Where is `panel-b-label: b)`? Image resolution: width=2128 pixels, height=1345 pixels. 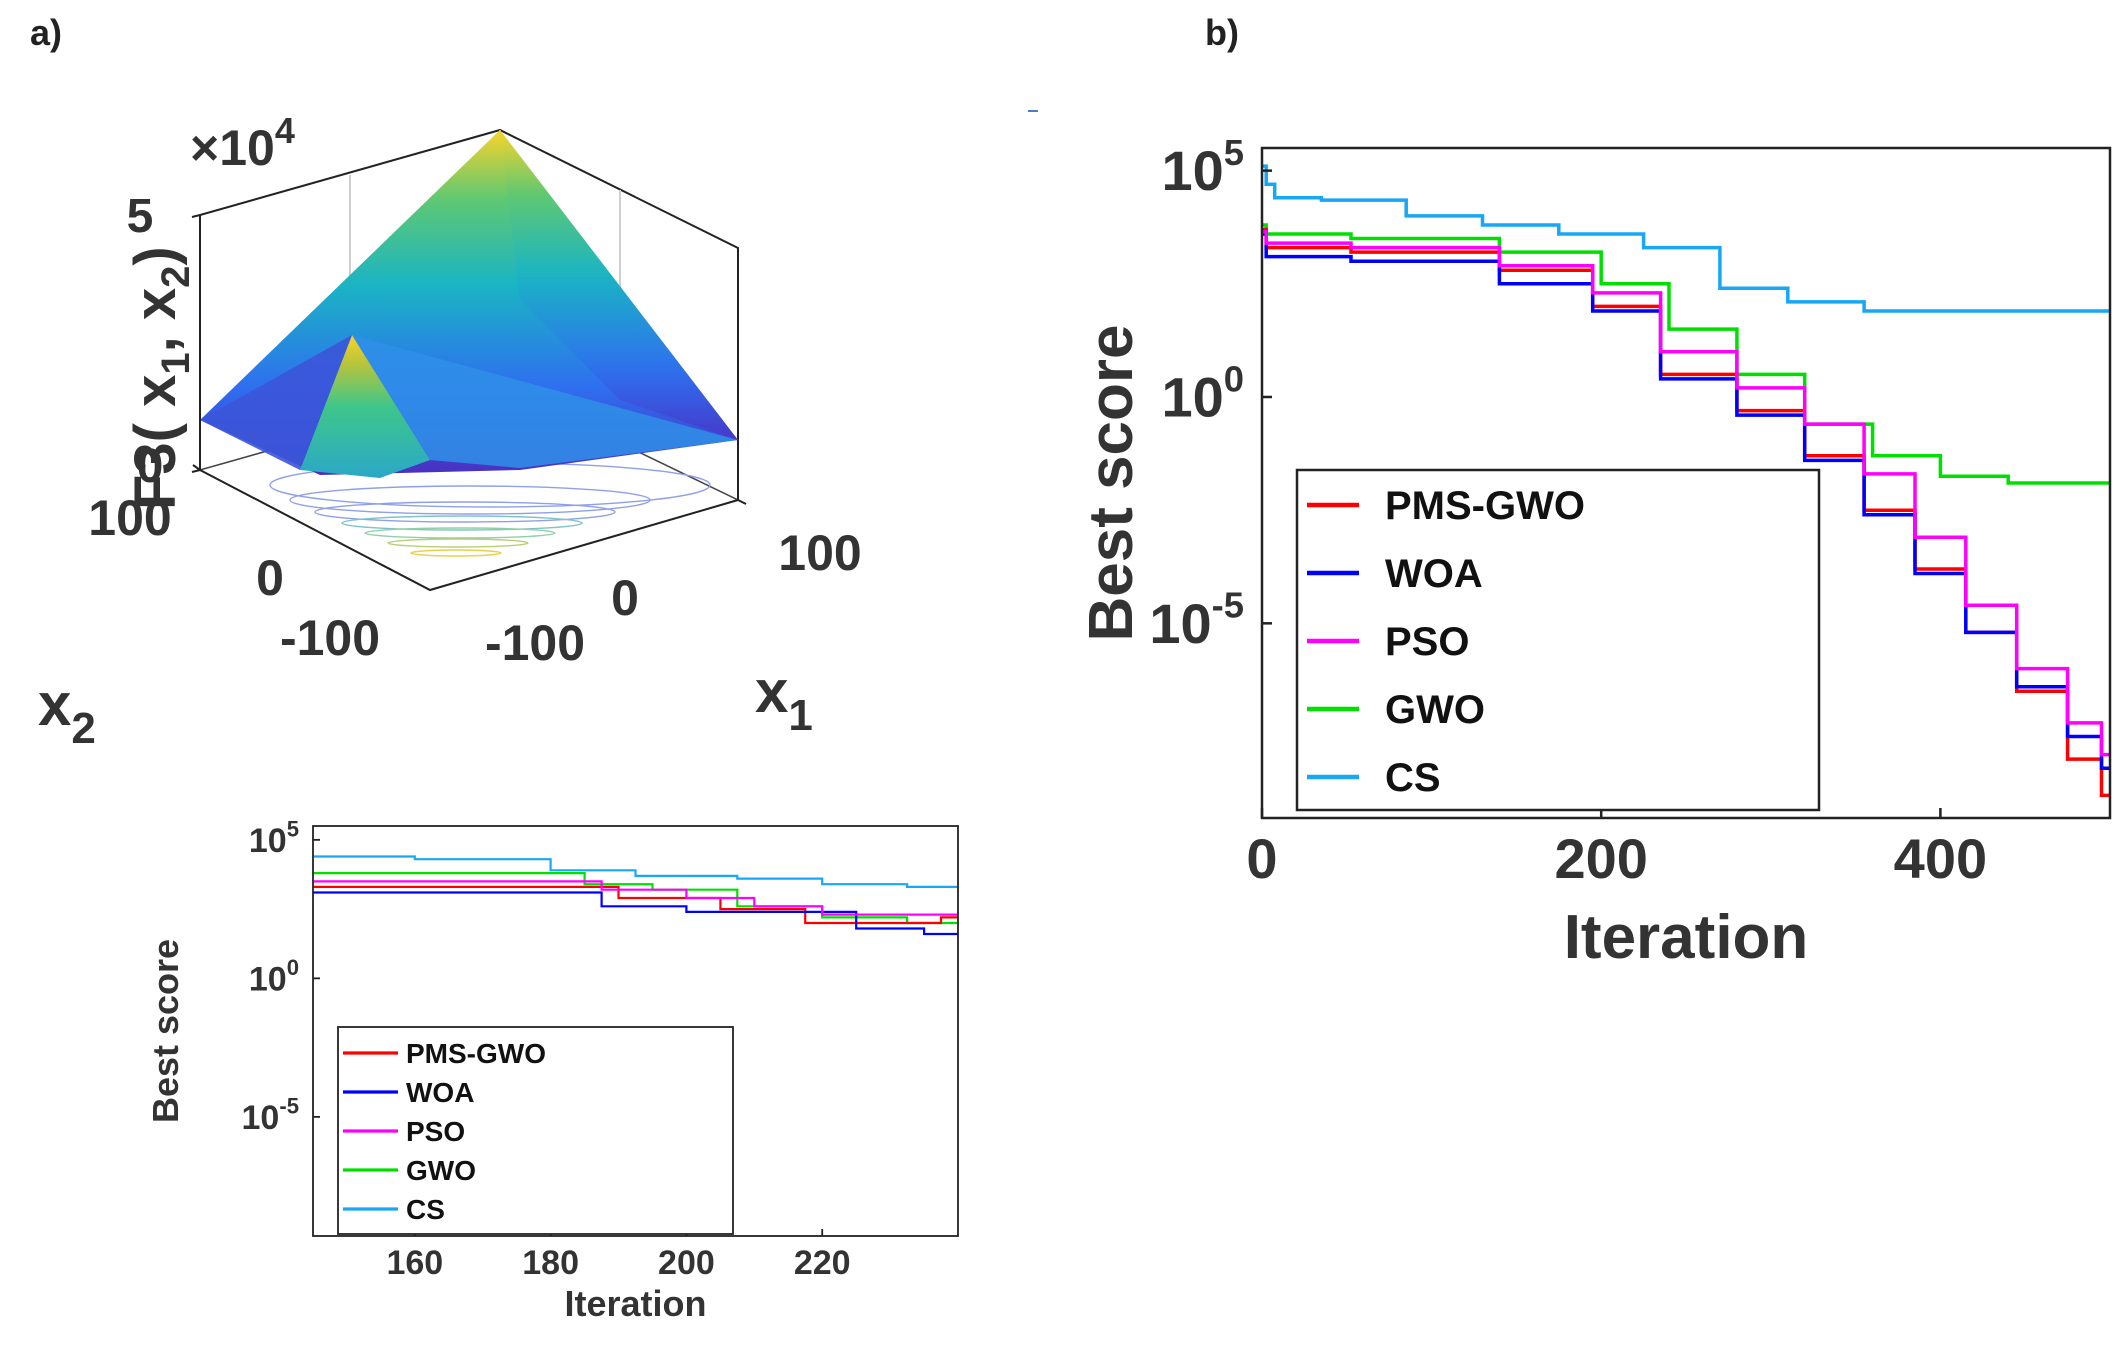 panel-b-label: b) is located at coordinates (1222, 32).